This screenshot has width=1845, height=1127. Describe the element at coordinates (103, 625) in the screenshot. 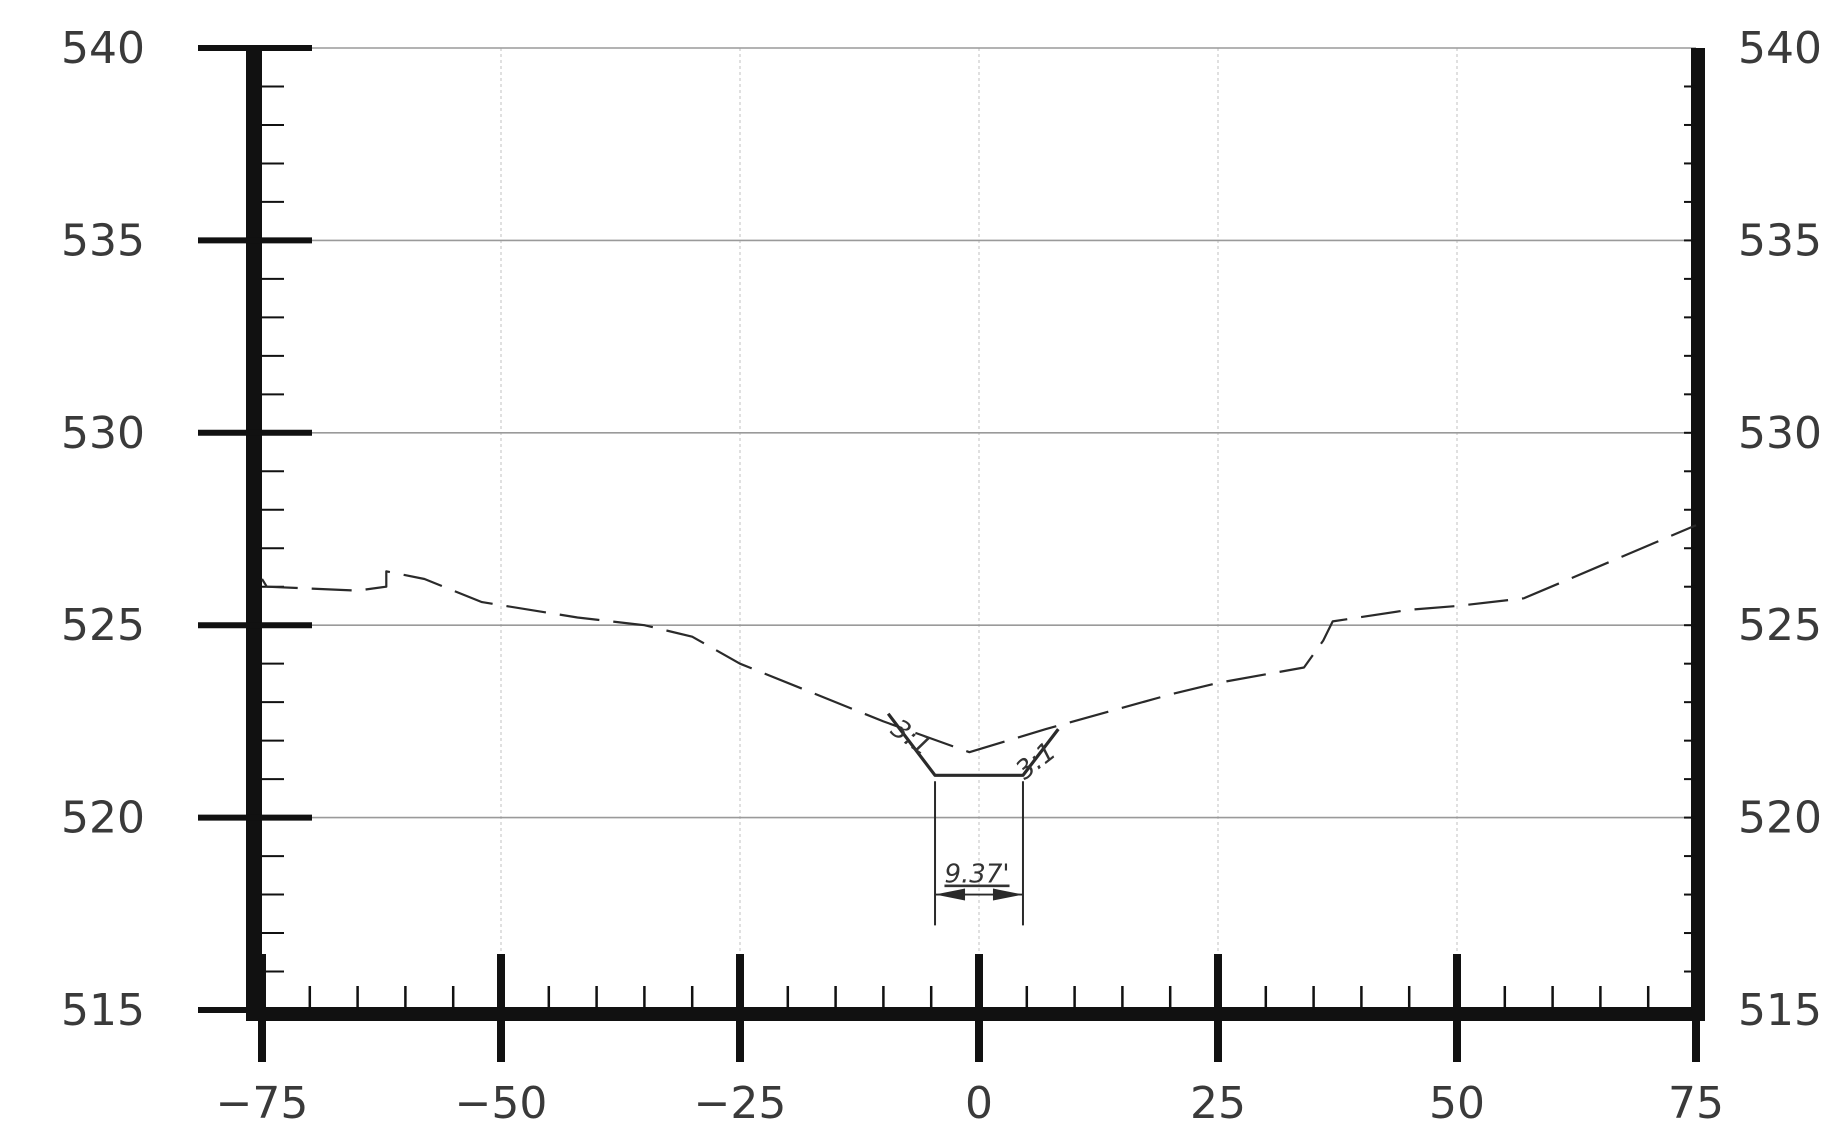

I see `y-tick-label-left: 525` at that location.